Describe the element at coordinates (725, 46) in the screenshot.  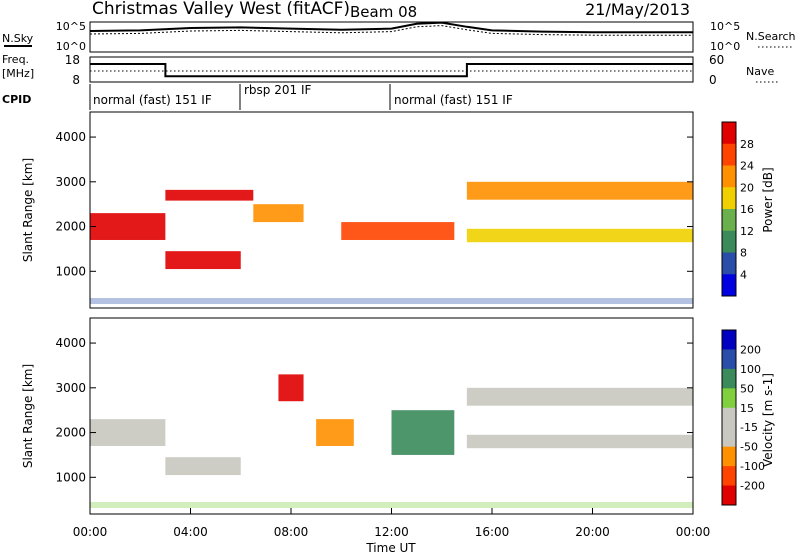
I see `noise-right-tick-bottom: 10^0` at that location.